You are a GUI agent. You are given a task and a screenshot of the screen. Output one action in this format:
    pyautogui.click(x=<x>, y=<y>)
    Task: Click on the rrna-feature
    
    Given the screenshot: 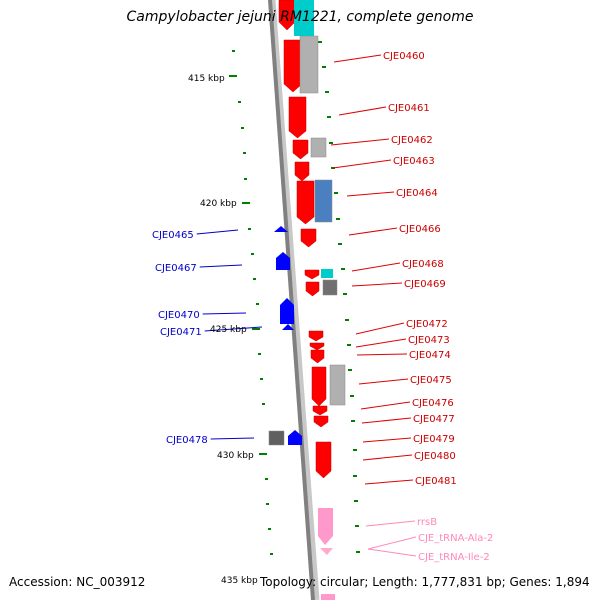 What is the action you would take?
    pyautogui.click(x=325, y=526)
    